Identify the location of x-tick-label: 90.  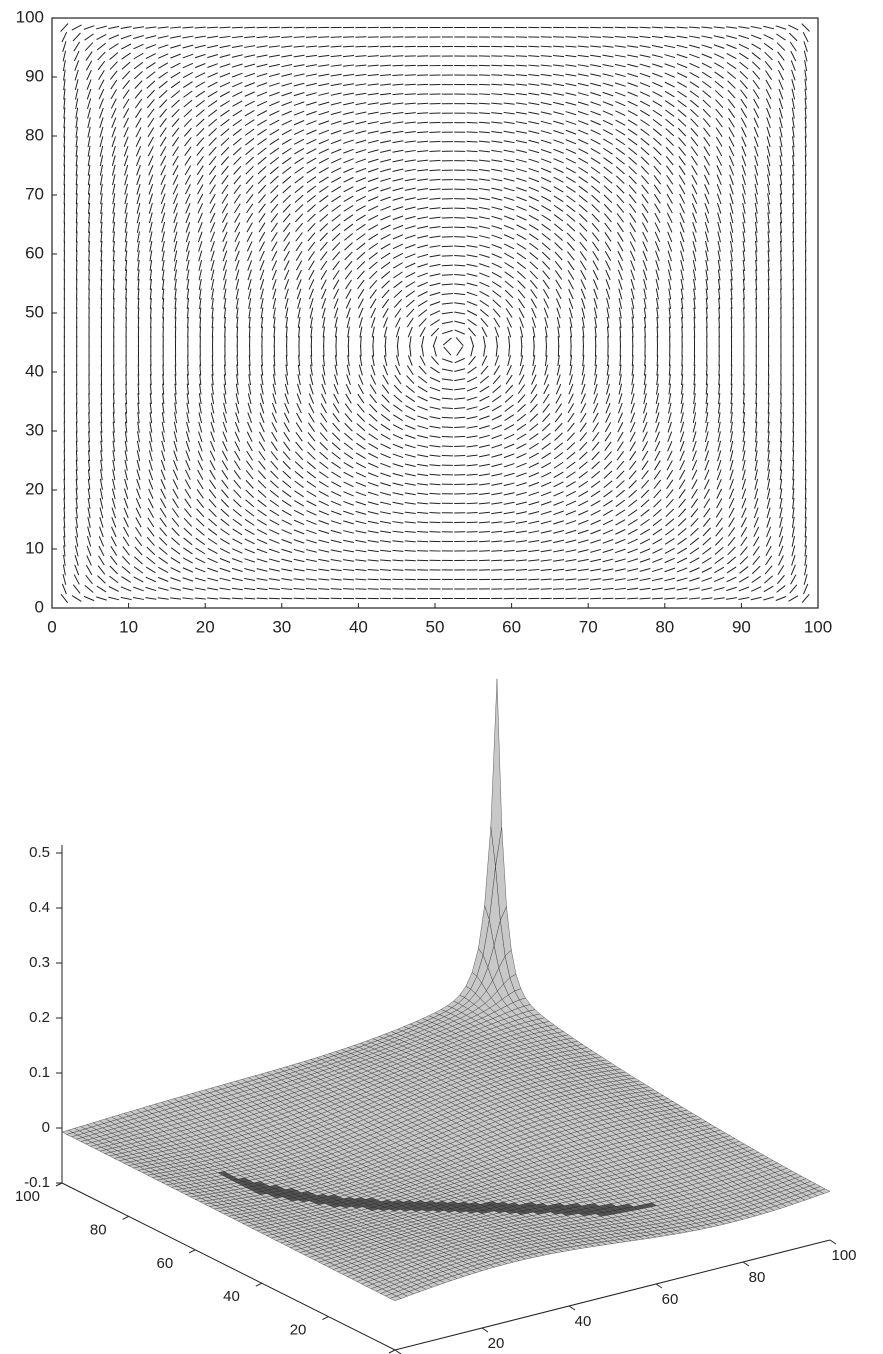
(741, 626).